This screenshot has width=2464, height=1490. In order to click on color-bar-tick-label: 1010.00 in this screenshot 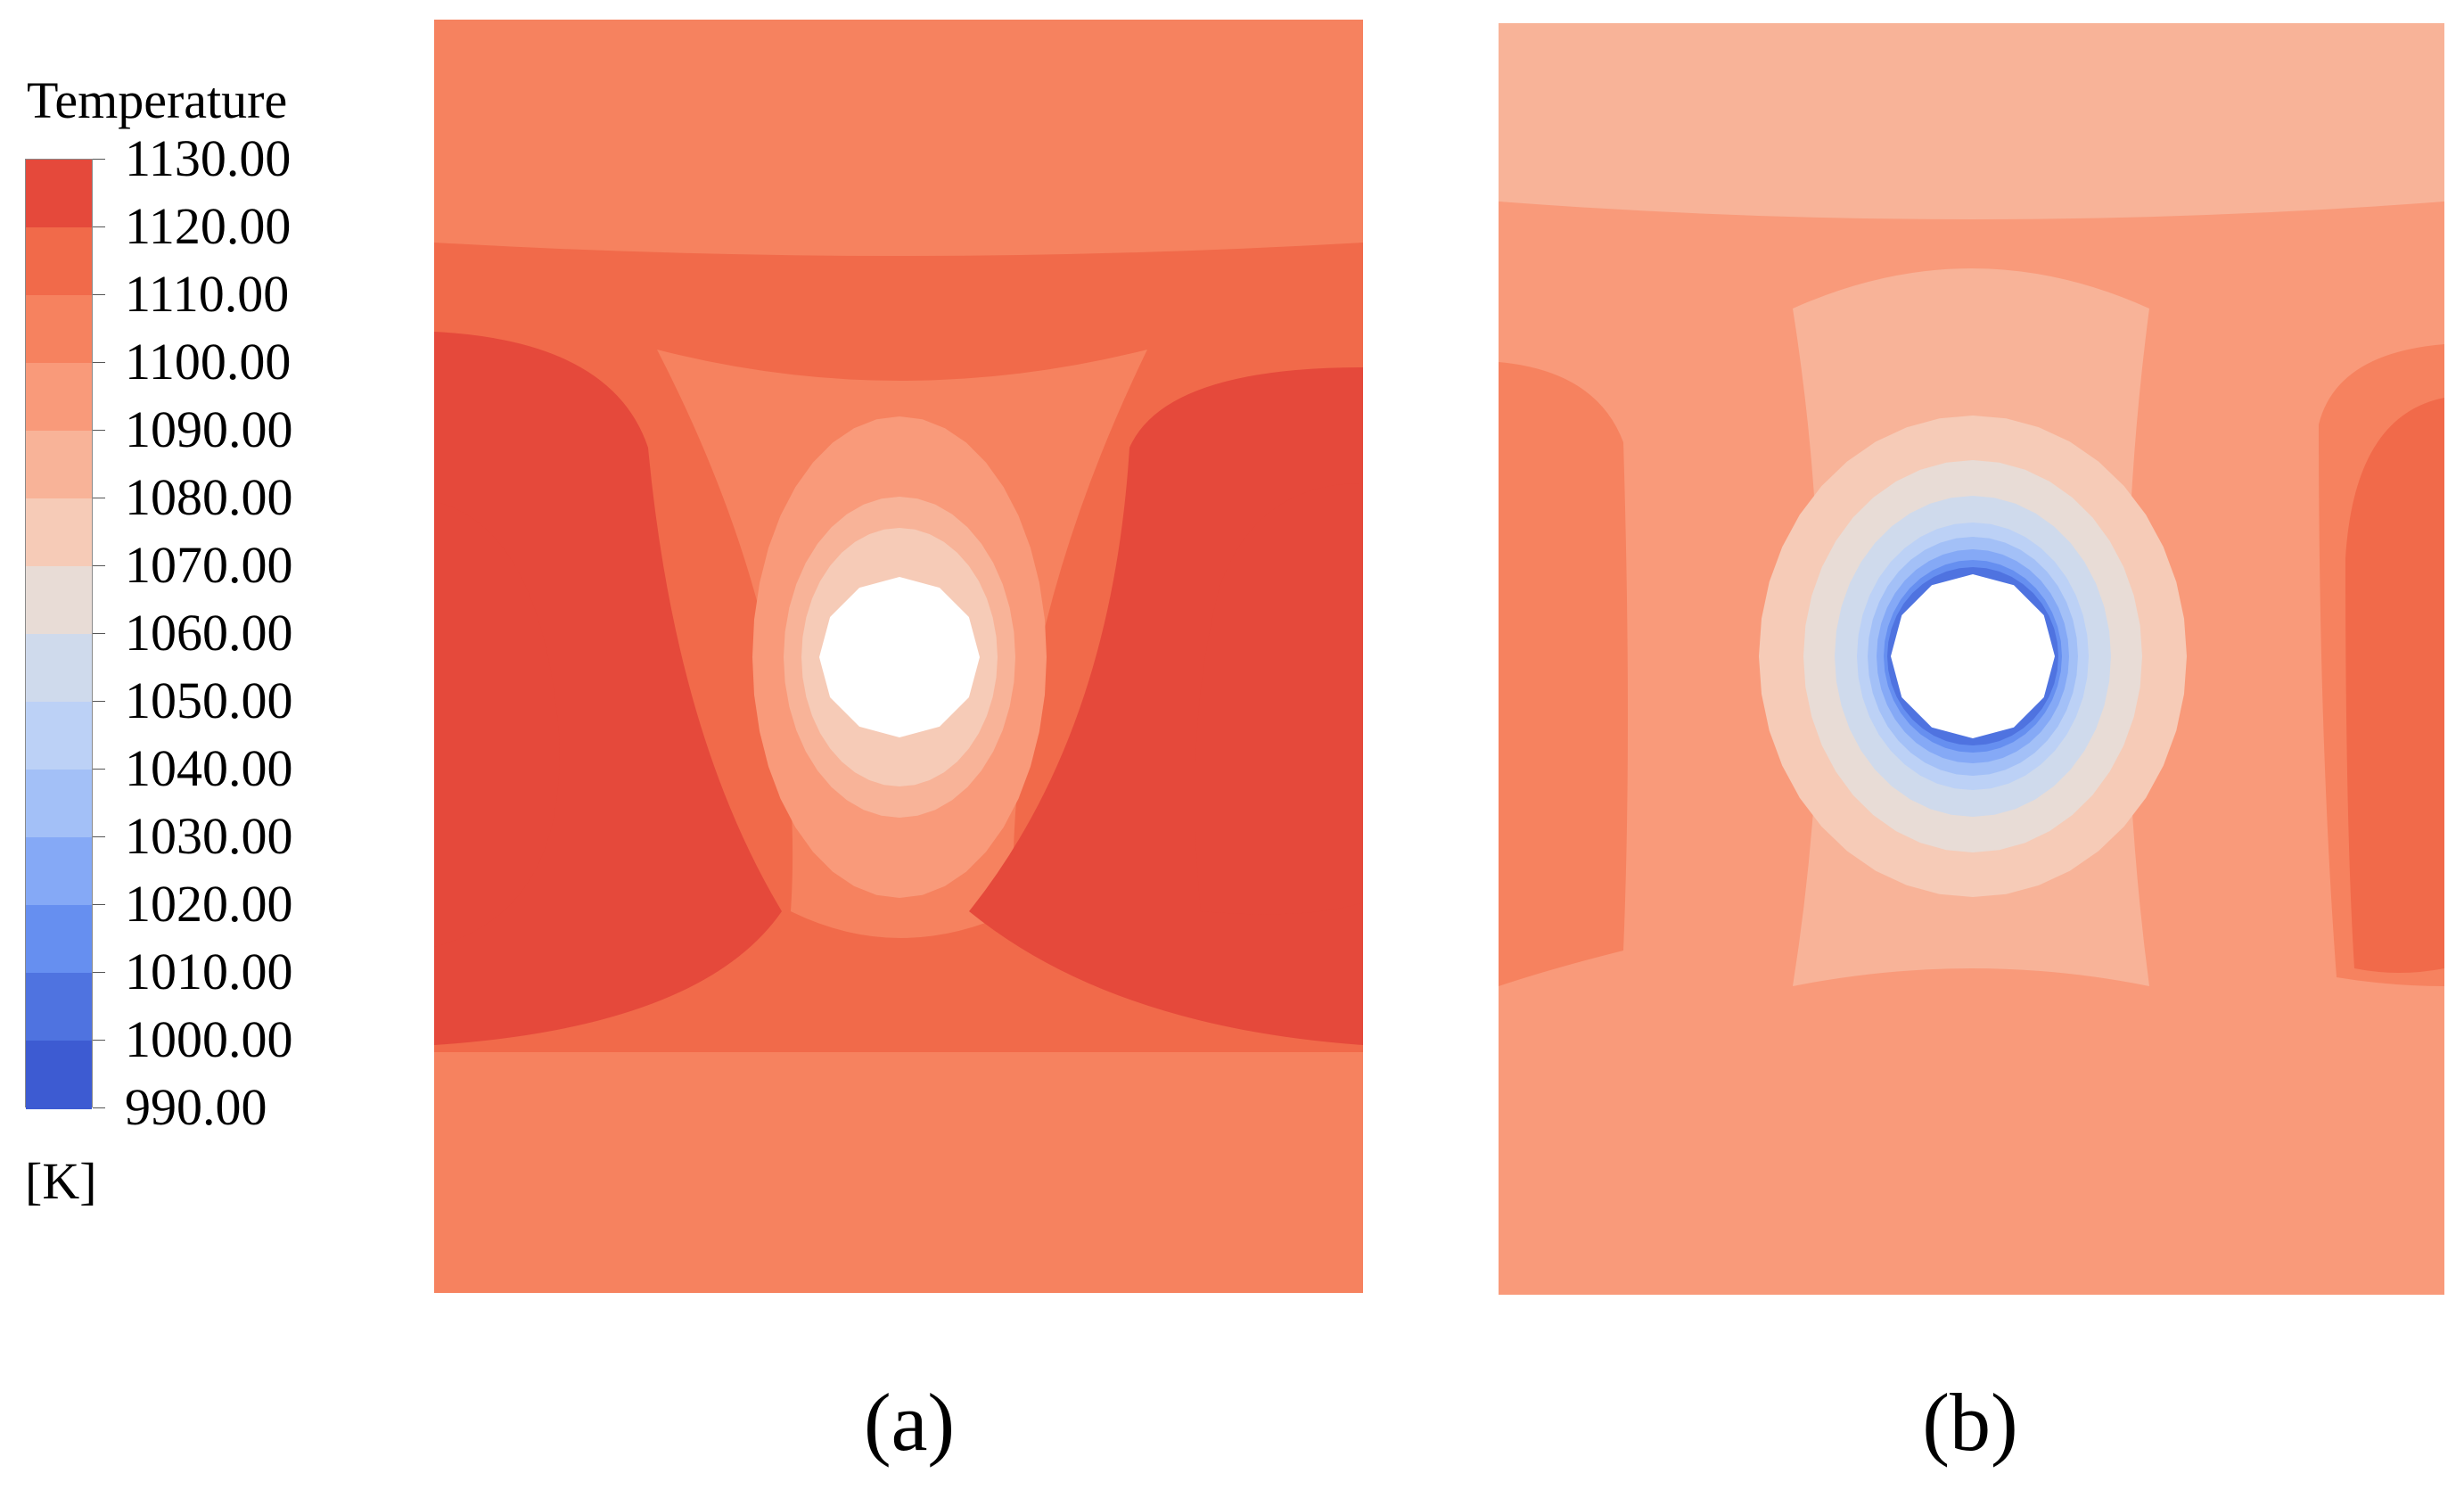, I will do `click(209, 971)`.